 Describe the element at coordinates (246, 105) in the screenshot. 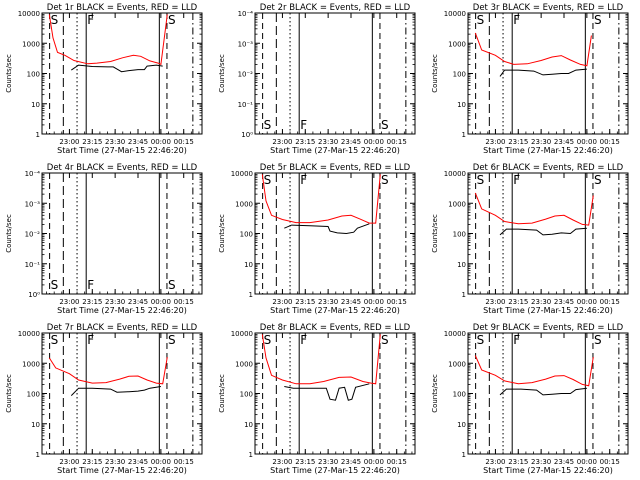

I see `y-tick-label: 10⁻¹` at that location.